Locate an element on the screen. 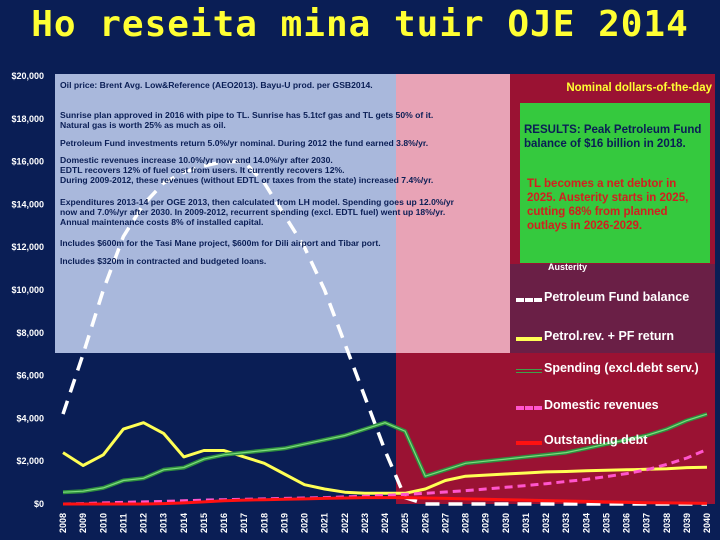  slide-title: Ho reseita mina tuir OJE 2014 is located at coordinates (360, 24).